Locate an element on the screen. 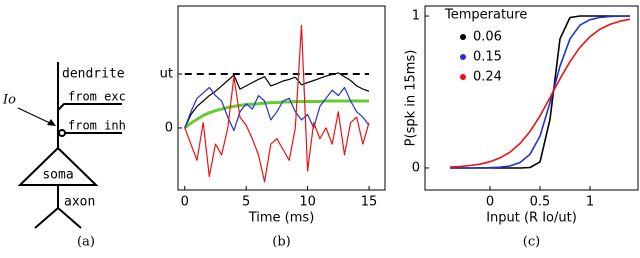 This screenshot has width=640, height=258. caption: (a) is located at coordinates (86, 242).